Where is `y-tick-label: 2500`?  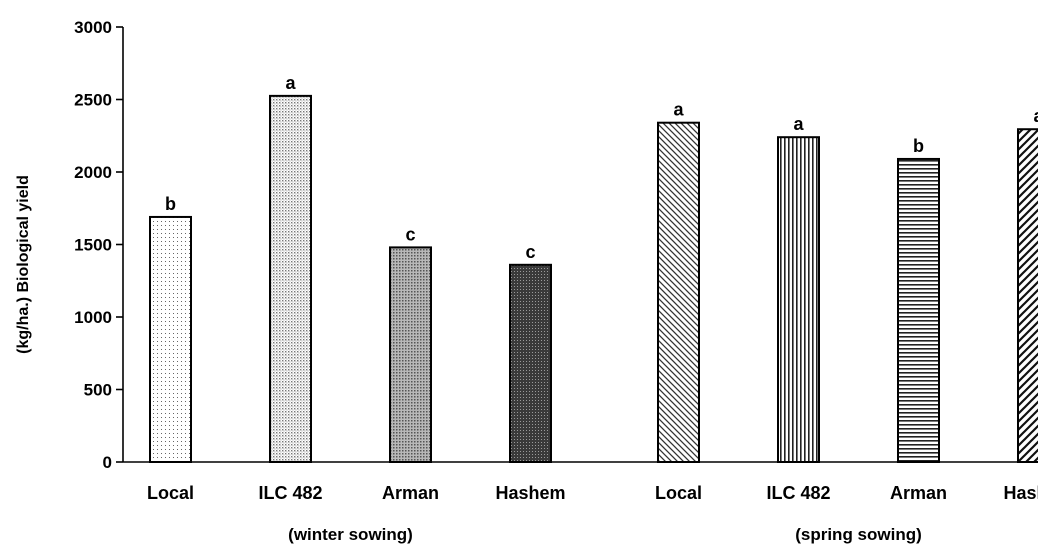 y-tick-label: 2500 is located at coordinates (93, 100).